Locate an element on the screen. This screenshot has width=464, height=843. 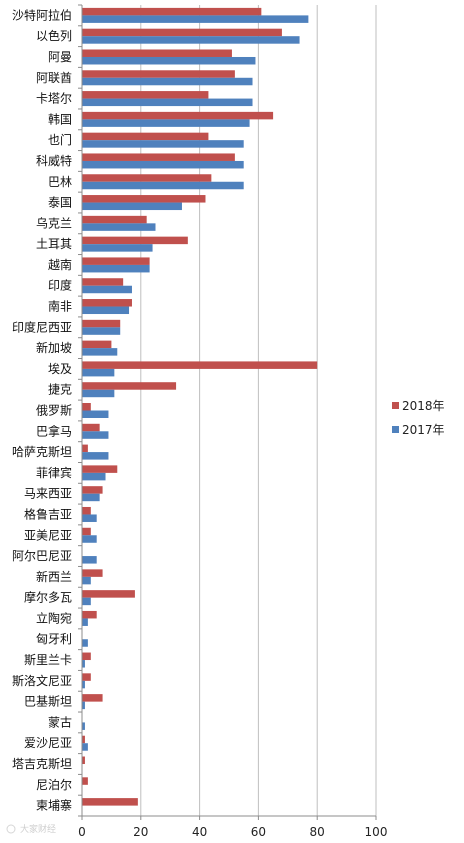
category-label: 也门 is located at coordinates (60, 139).